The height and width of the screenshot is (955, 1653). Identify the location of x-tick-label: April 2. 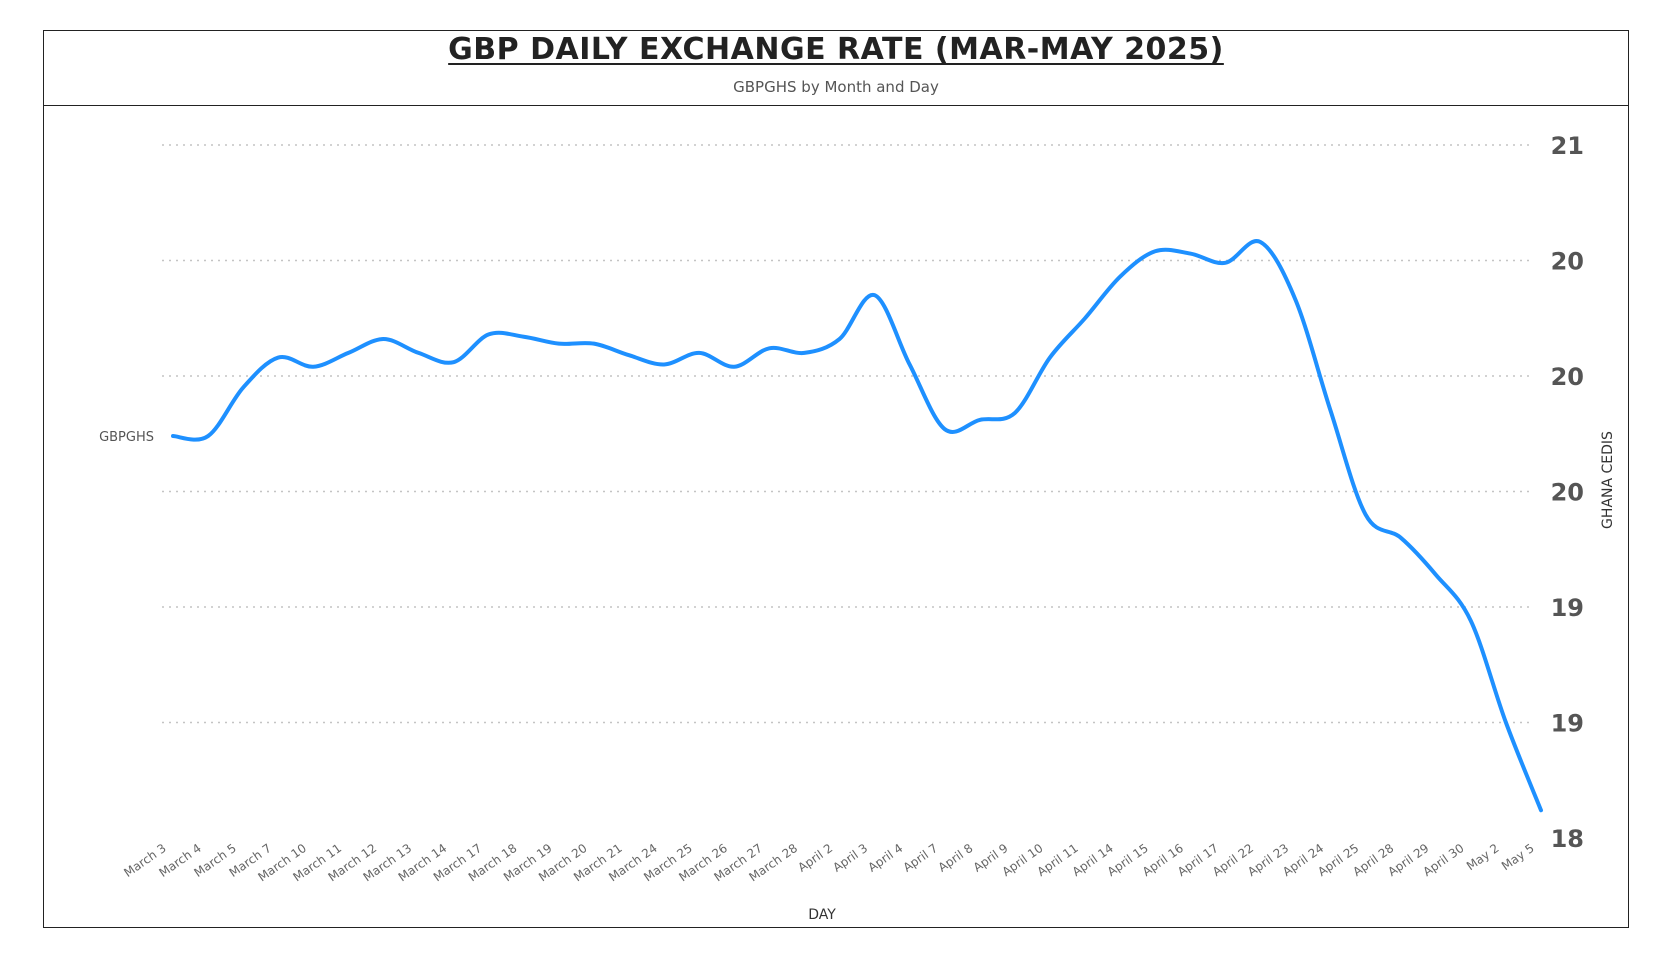
(815, 858).